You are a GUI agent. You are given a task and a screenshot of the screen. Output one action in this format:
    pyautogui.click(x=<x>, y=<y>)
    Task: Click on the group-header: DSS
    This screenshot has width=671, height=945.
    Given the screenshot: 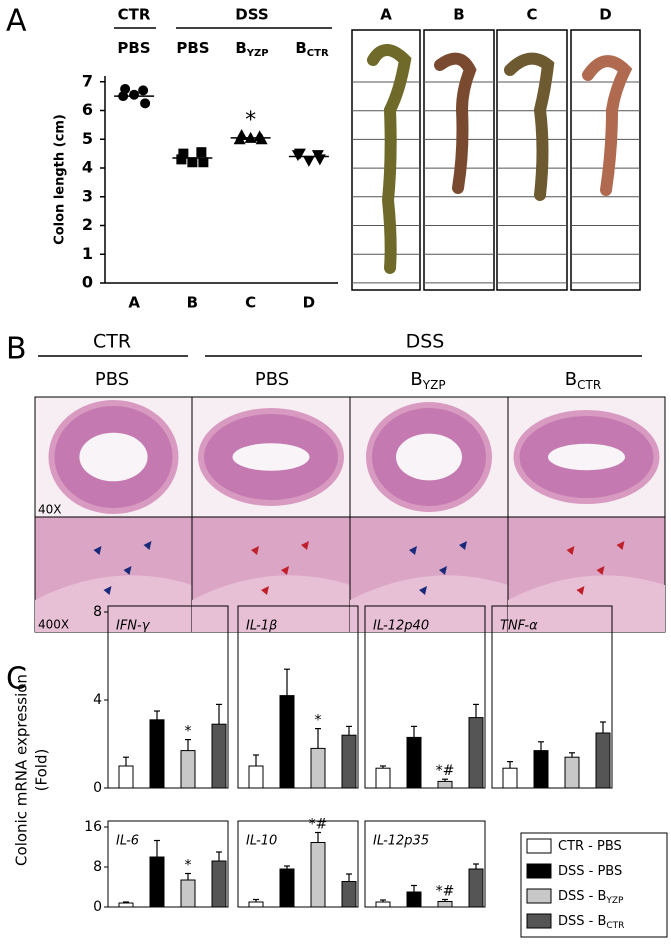 What is the action you would take?
    pyautogui.click(x=251, y=15)
    